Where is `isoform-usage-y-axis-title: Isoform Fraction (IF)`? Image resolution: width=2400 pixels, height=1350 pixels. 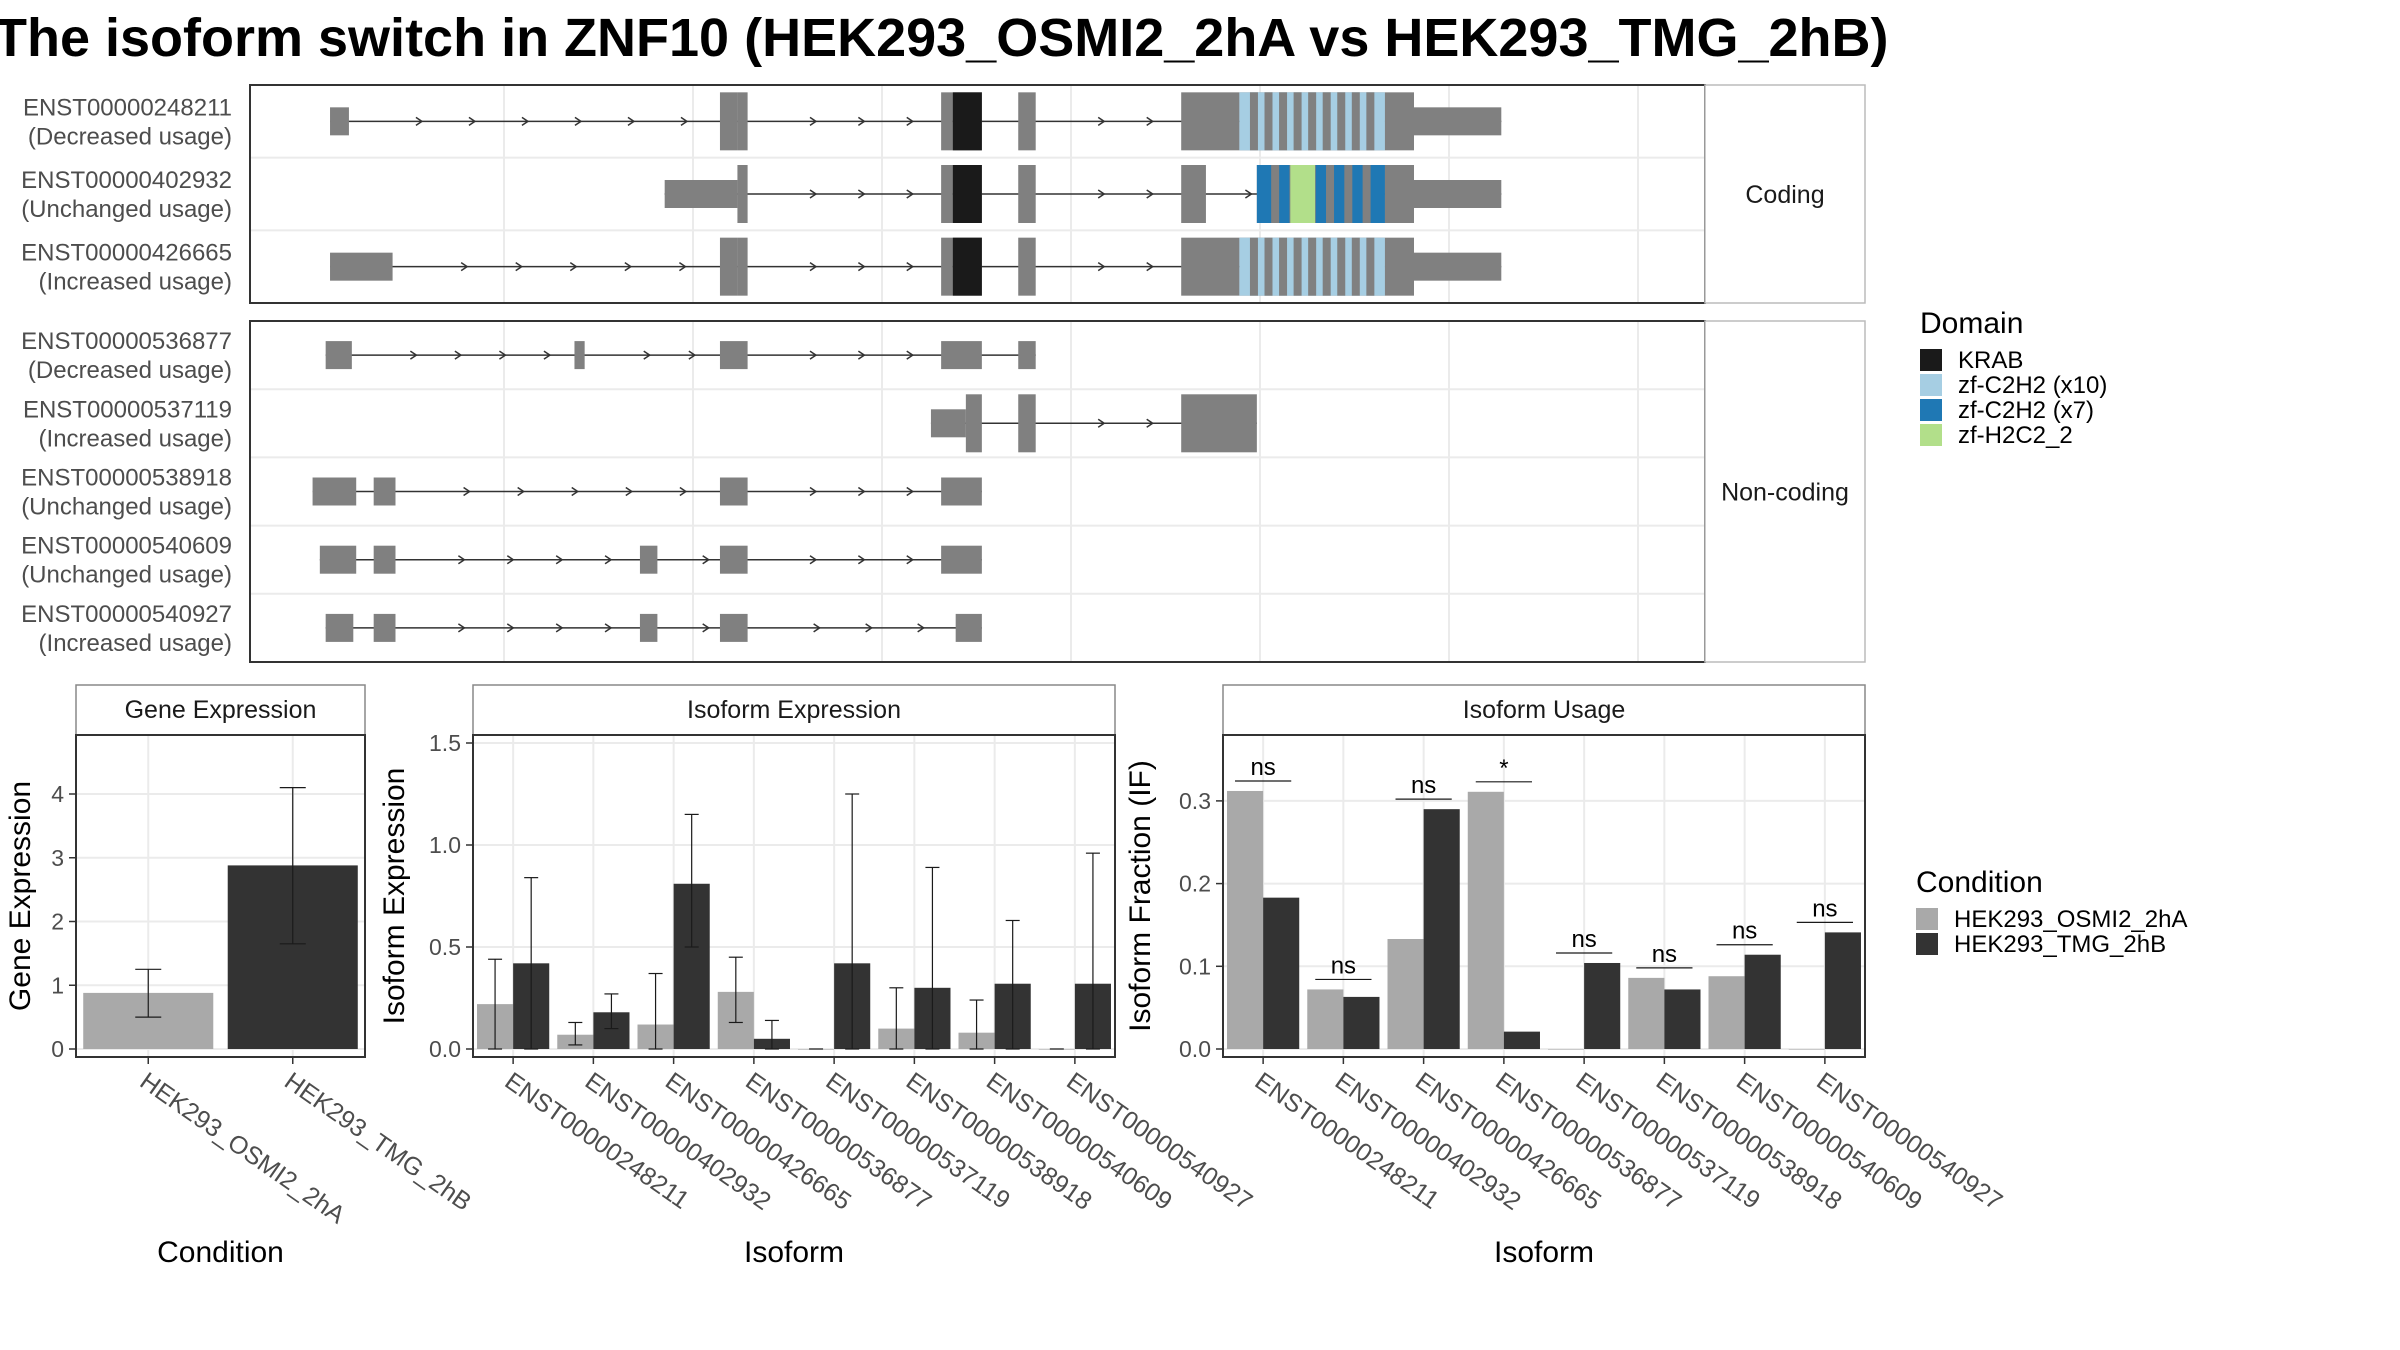
isoform-usage-y-axis-title: Isoform Fraction (IF) is located at coordinates (1140, 896).